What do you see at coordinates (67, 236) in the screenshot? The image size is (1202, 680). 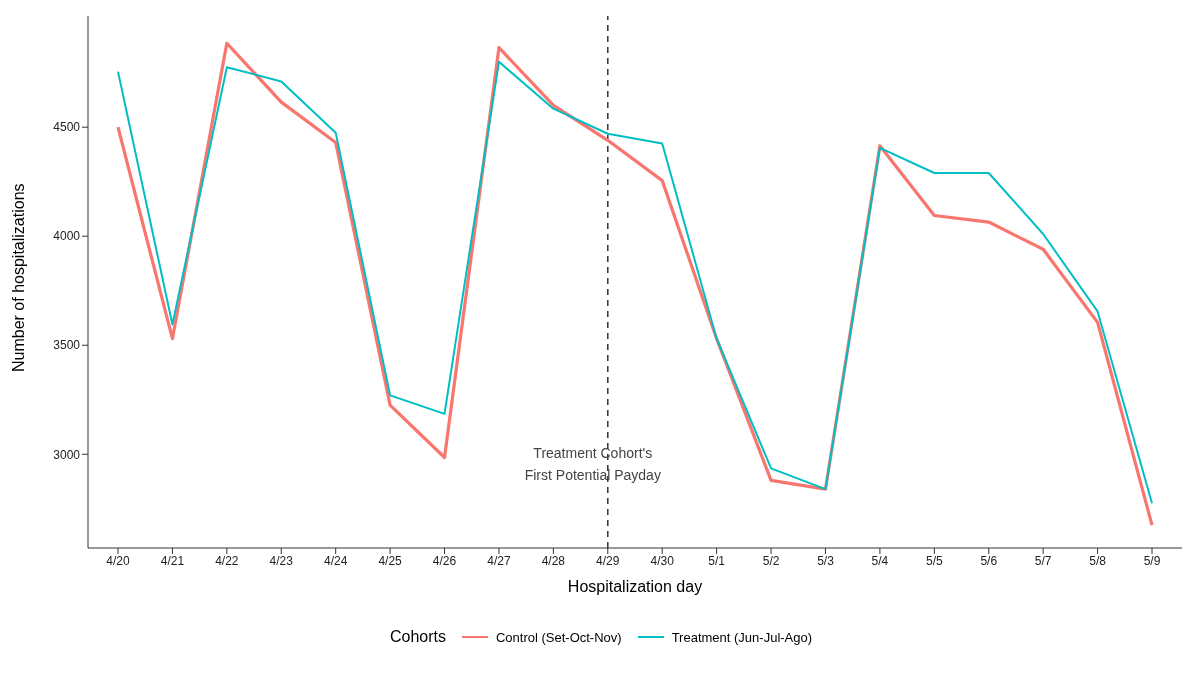 I see `y-tick-label: 4000` at bounding box center [67, 236].